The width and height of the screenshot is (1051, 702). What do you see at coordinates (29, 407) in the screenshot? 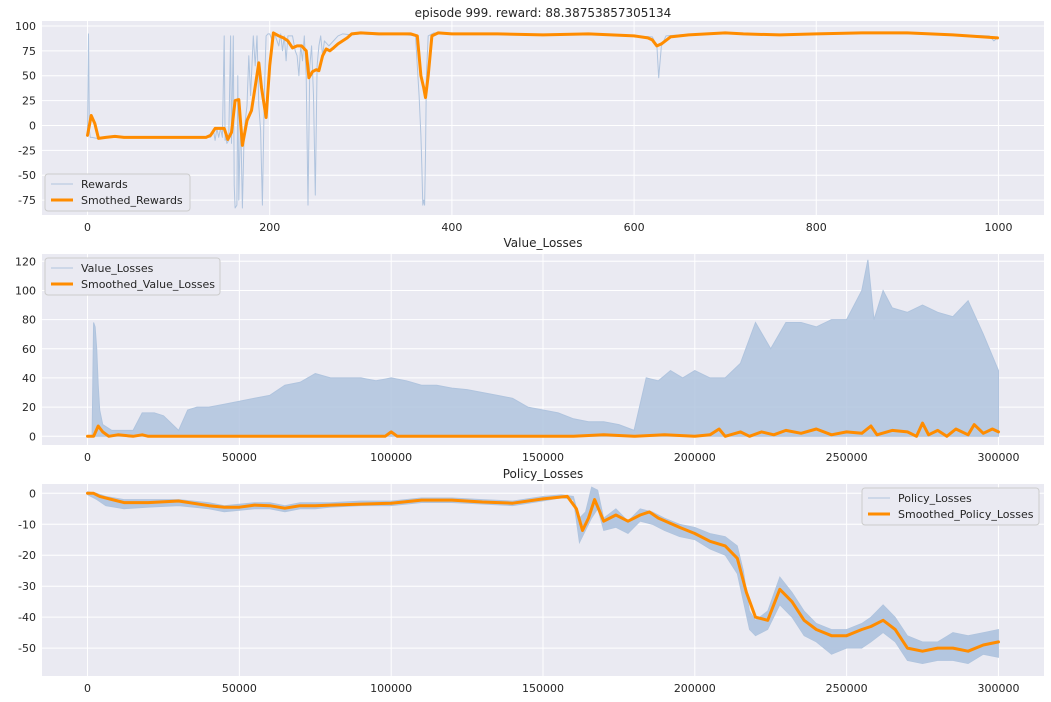
I see `y-tick-label: 20` at bounding box center [29, 407].